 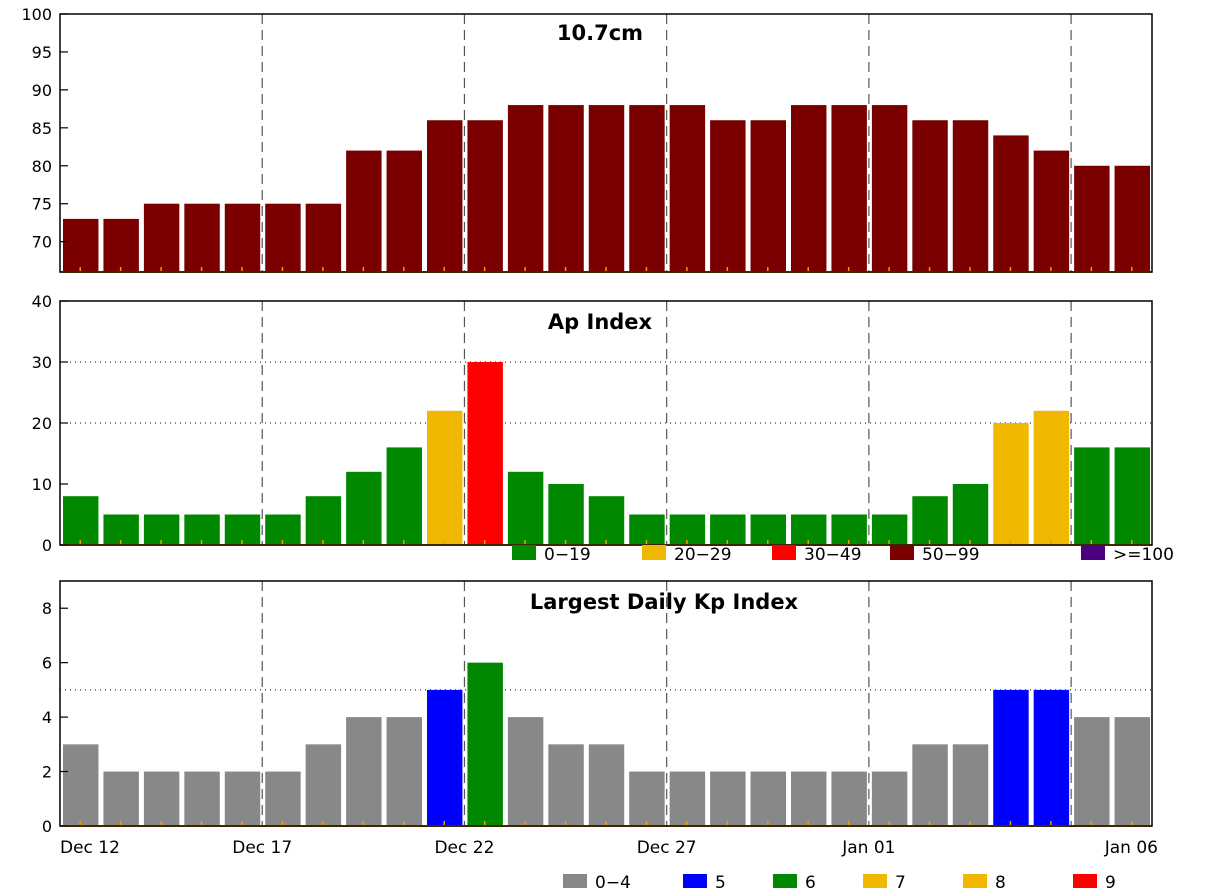 What do you see at coordinates (868, 848) in the screenshot?
I see `x-tick-label: Jan 01` at bounding box center [868, 848].